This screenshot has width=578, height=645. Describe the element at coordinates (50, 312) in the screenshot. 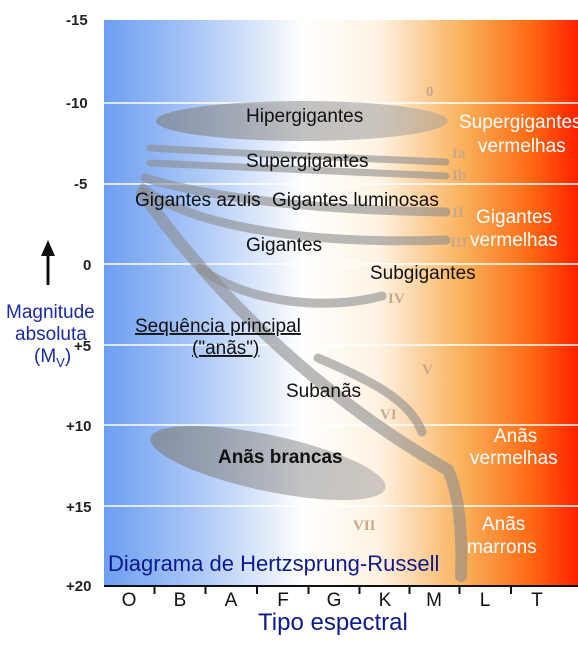

I see `y-axis-label-line1: Magnitude` at that location.